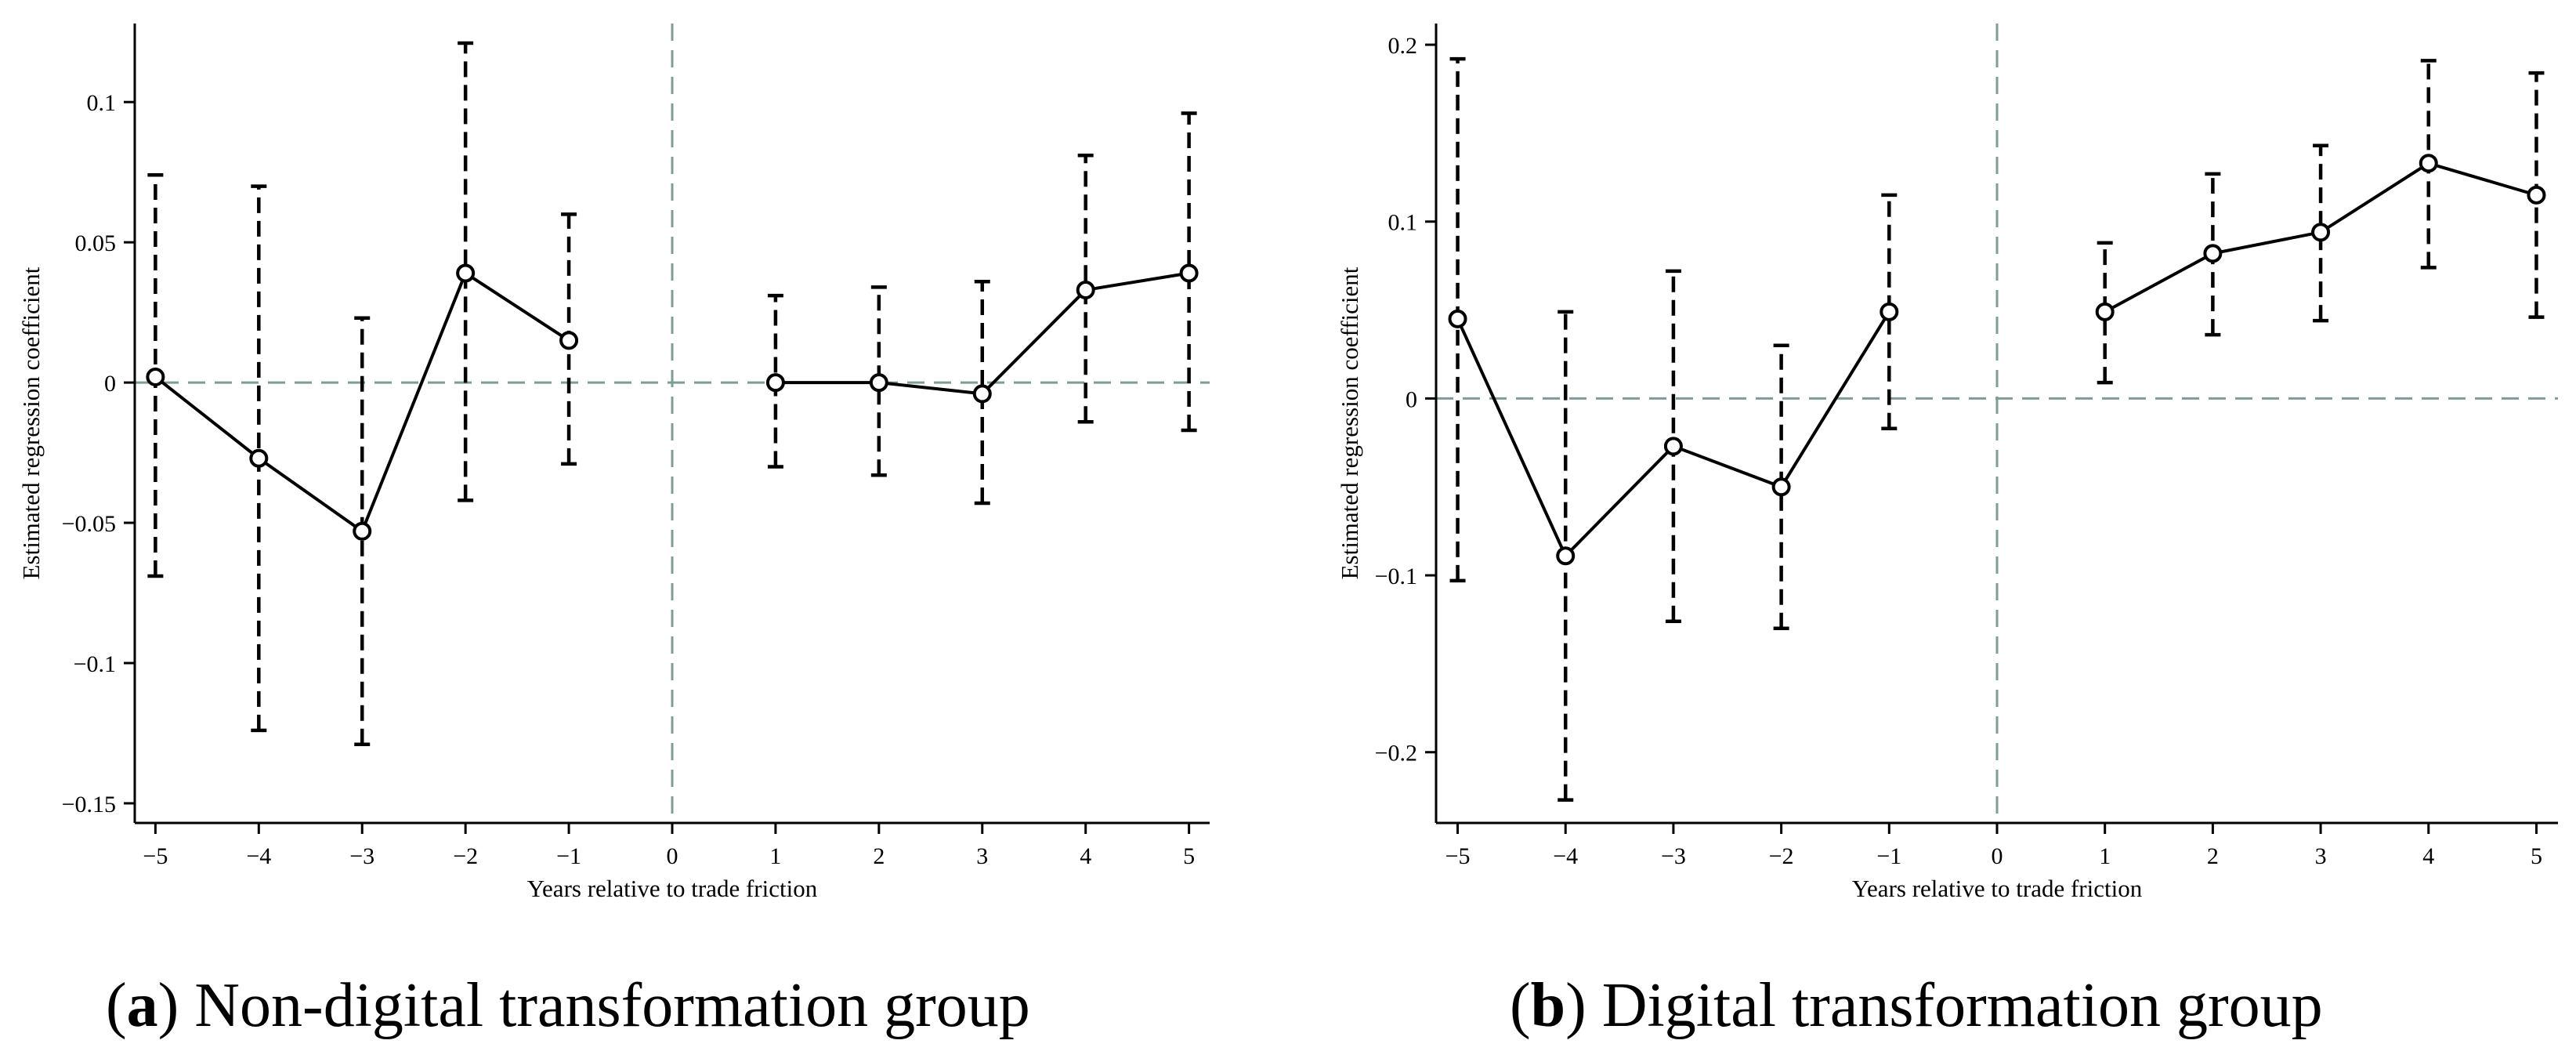 This screenshot has width=2576, height=1062. Describe the element at coordinates (1962, 1006) in the screenshot. I see `caption-b-text: Digital transformation group` at that location.